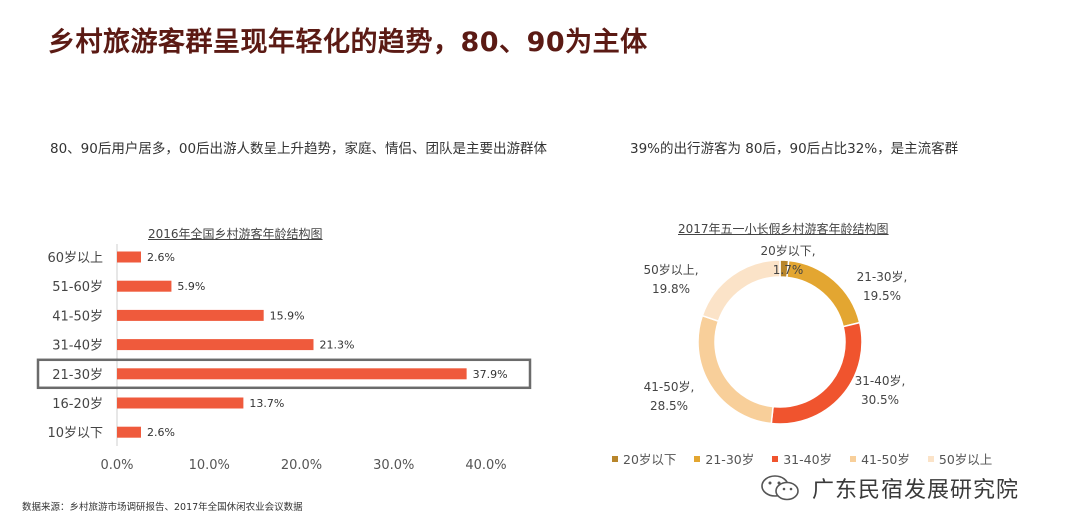 Image resolution: width=1078 pixels, height=532 pixels. Describe the element at coordinates (671, 289) in the screenshot. I see `slice-value-label: 19.8%` at that location.